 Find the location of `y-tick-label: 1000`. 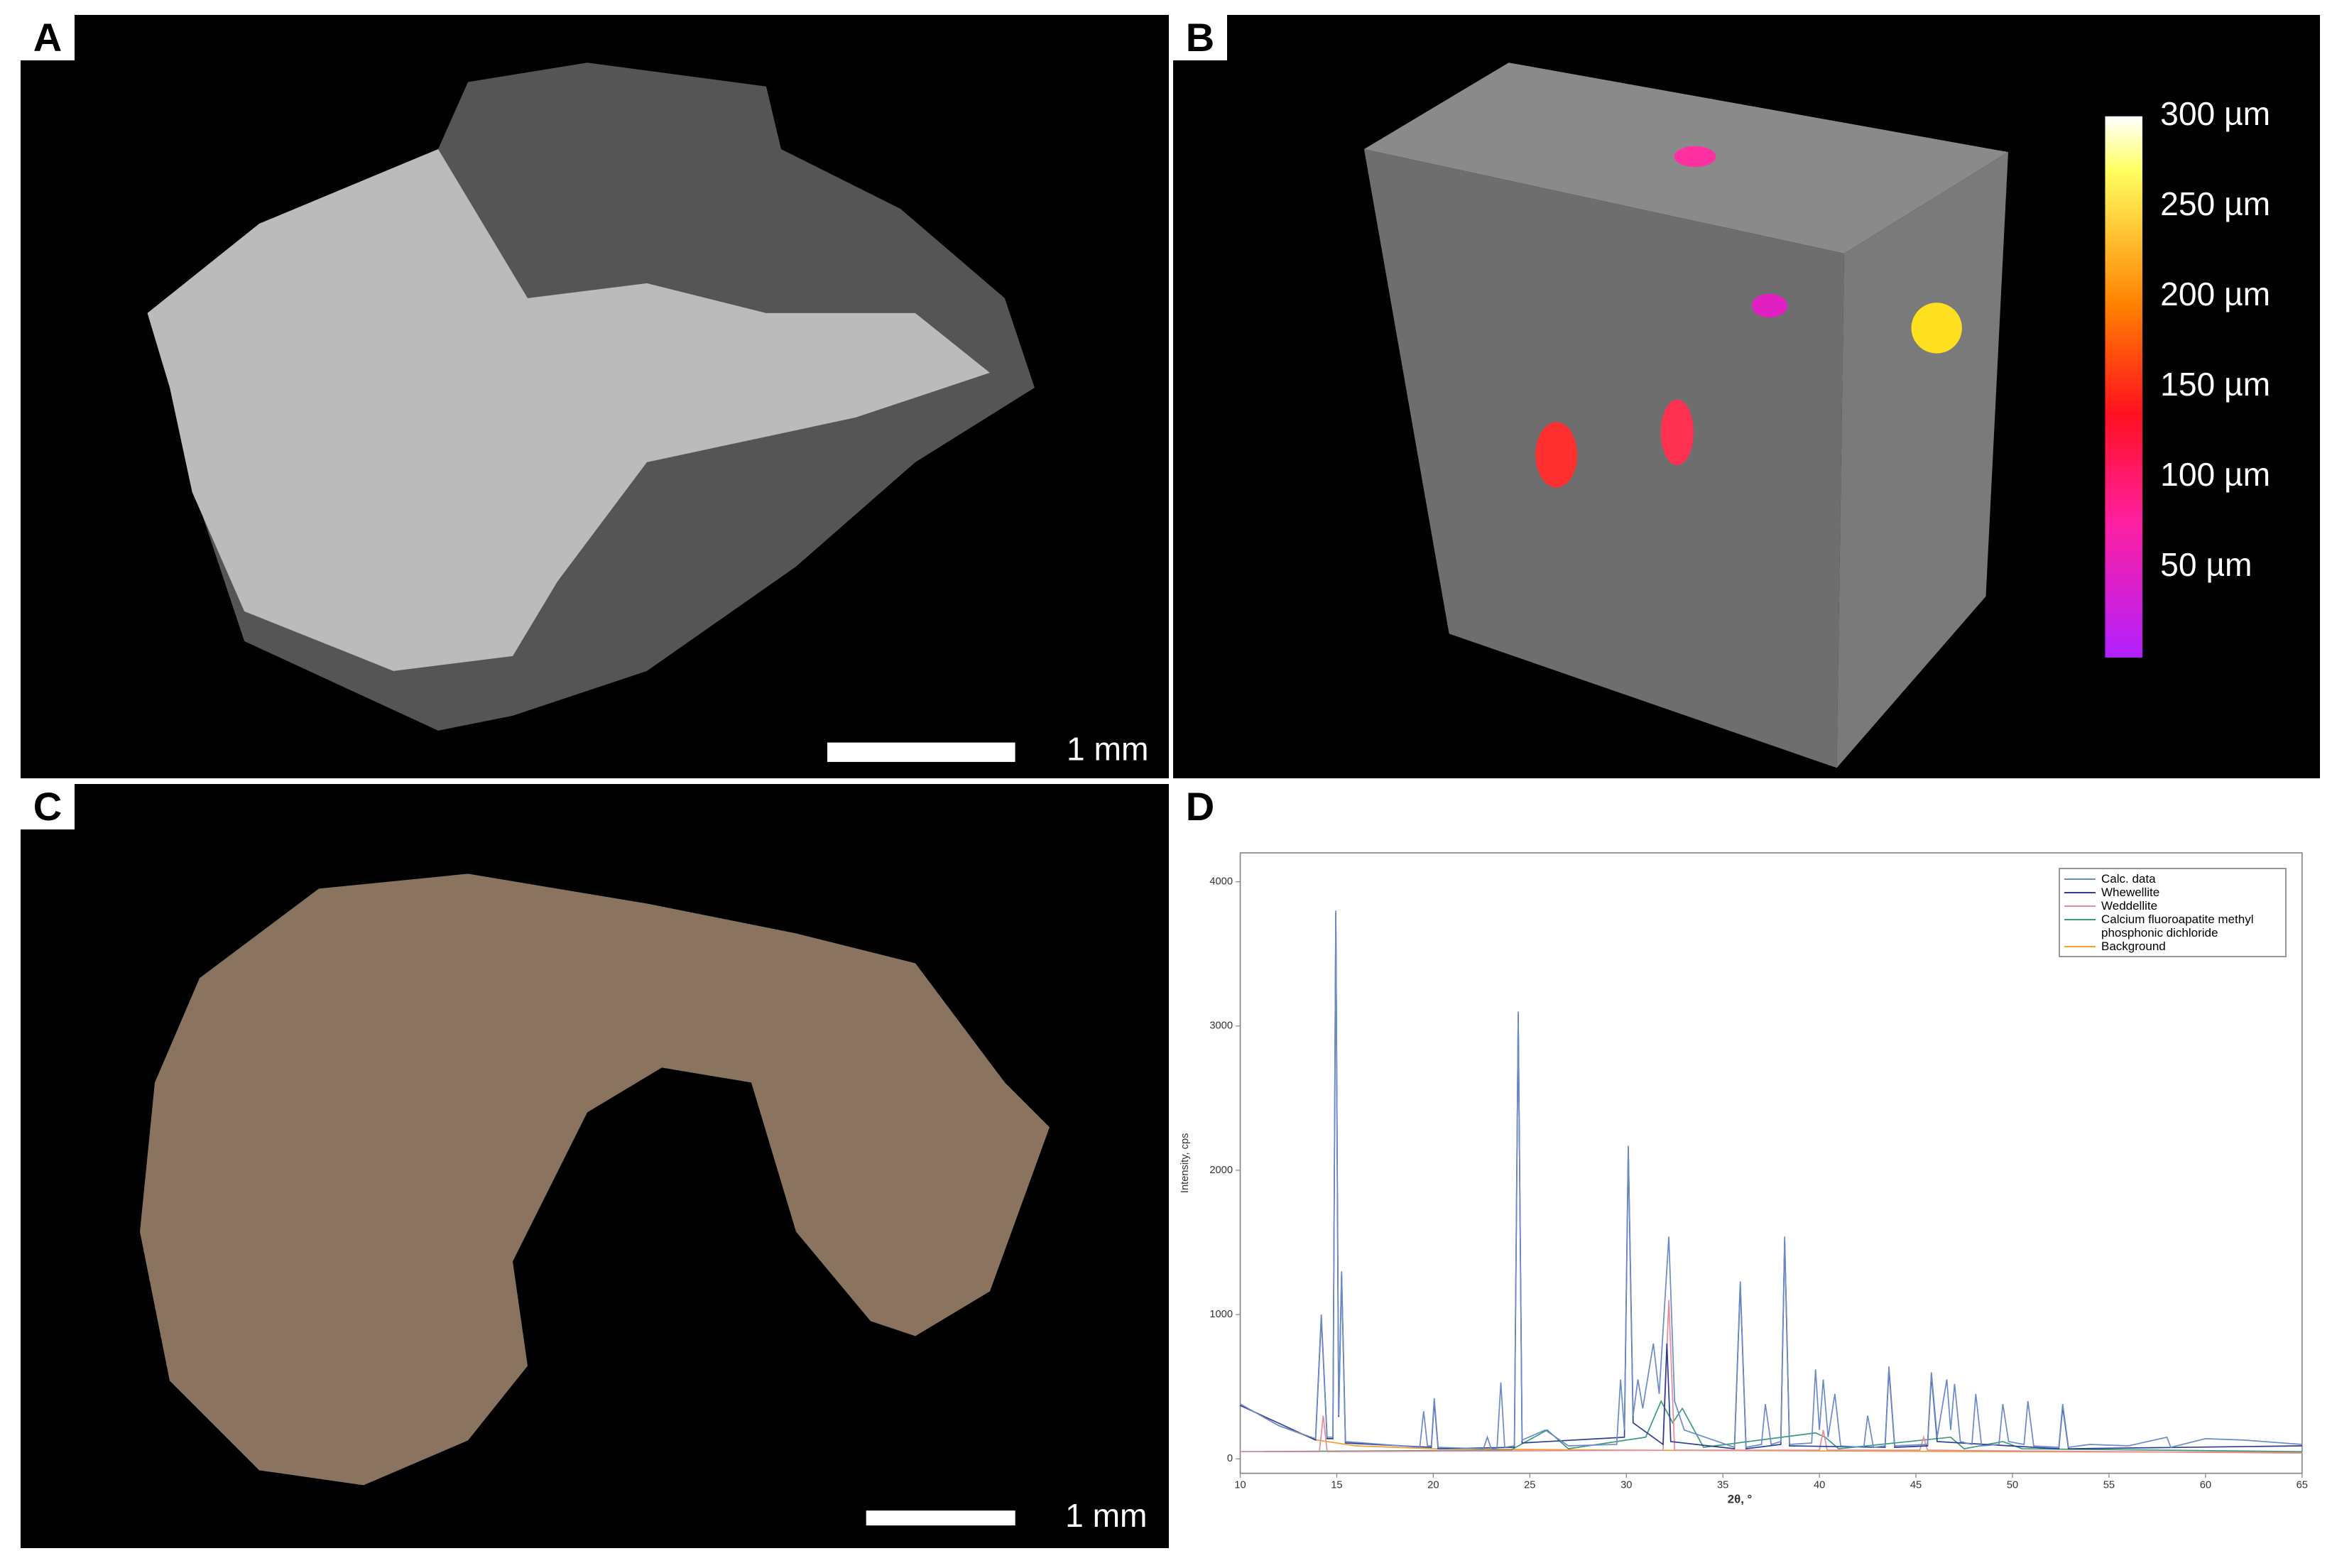

y-tick-label: 1000 is located at coordinates (1221, 1315).